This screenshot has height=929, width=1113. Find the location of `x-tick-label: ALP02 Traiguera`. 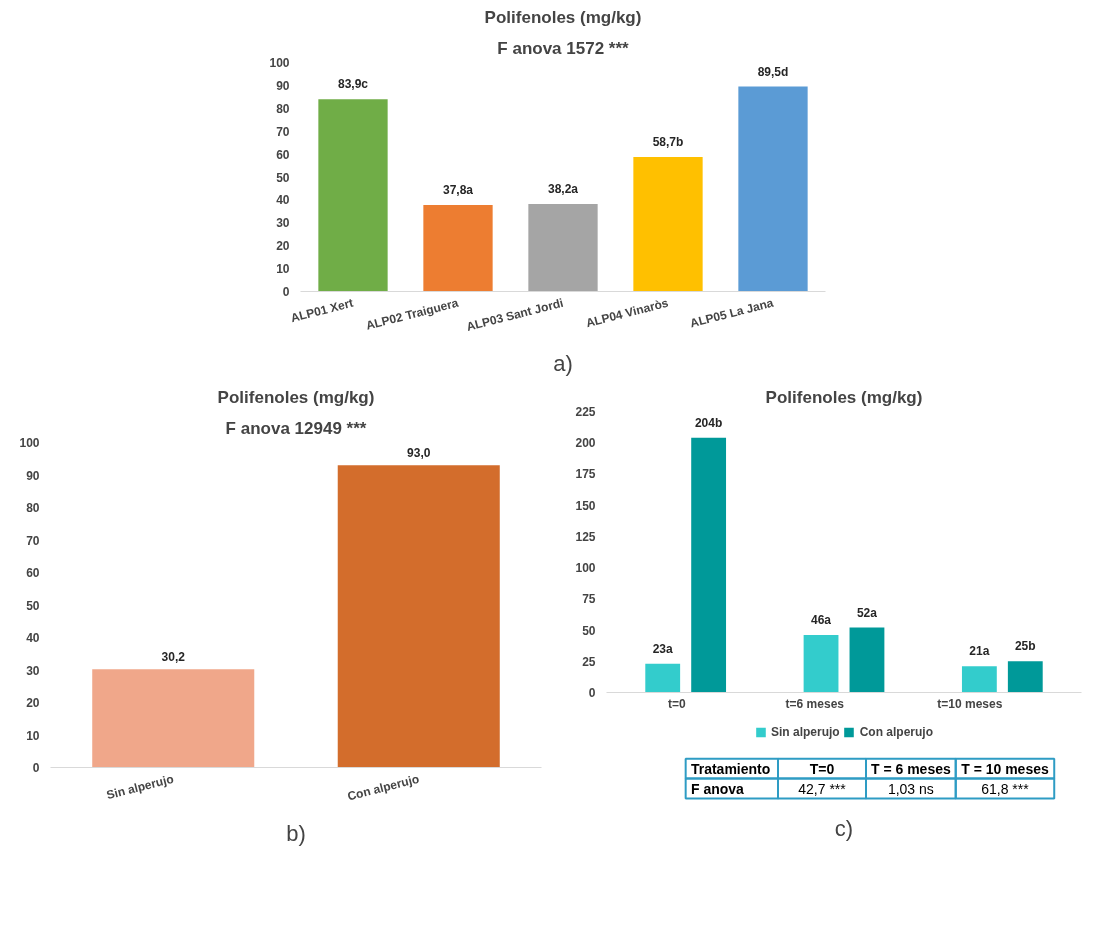

x-tick-label: ALP02 Traiguera is located at coordinates (412, 314).